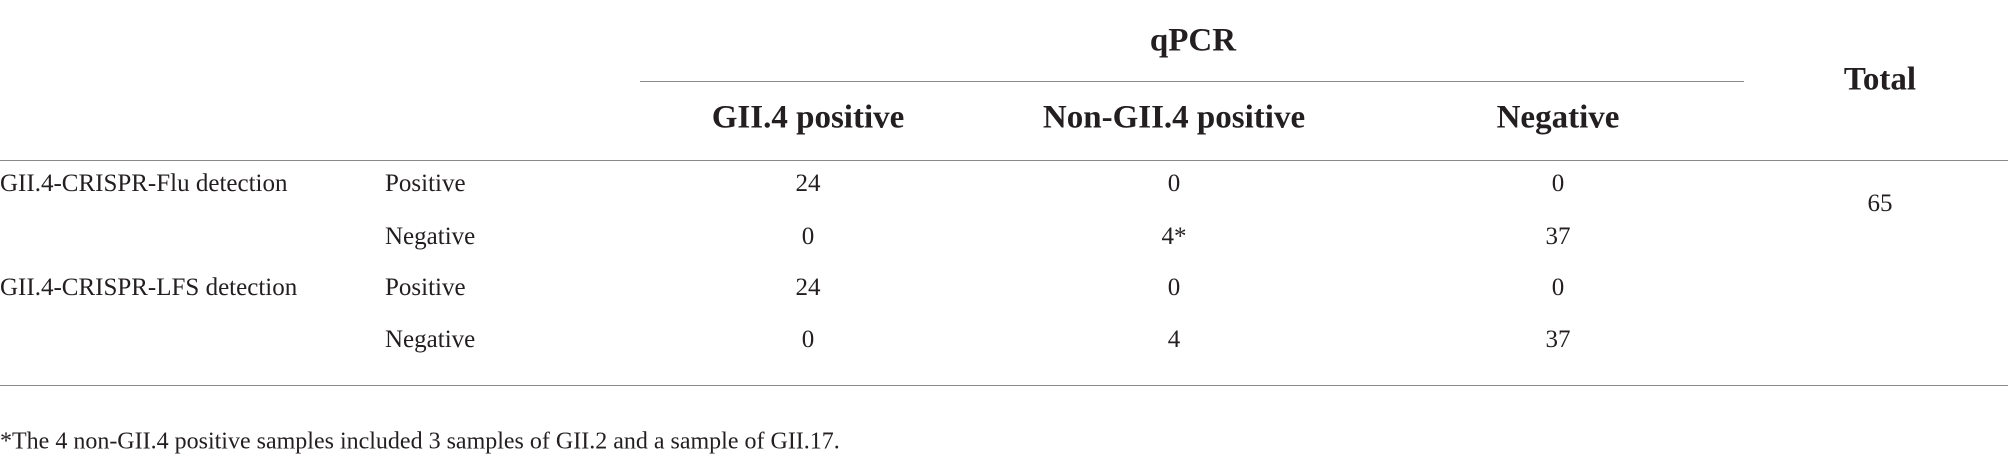  Describe the element at coordinates (1174, 236) in the screenshot. I see `cell: 4*` at that location.